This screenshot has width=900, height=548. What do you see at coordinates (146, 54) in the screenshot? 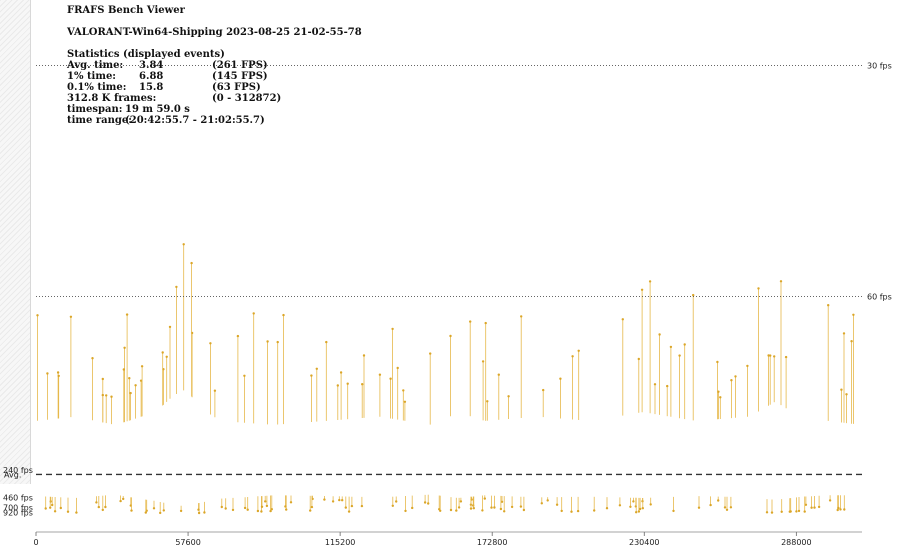
I see `stats-header: Statistics (displayed events)` at bounding box center [146, 54].